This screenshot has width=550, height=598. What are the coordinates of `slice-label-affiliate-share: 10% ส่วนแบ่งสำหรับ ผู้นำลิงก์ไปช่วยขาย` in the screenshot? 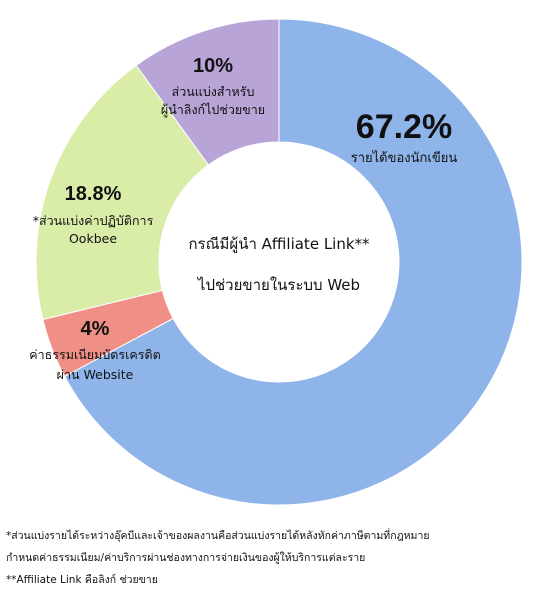 It's located at (213, 86).